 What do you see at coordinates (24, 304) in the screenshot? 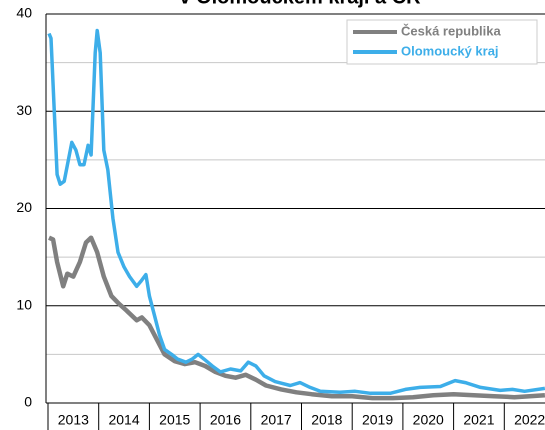
I see `y-tick-label: 10` at bounding box center [24, 304].